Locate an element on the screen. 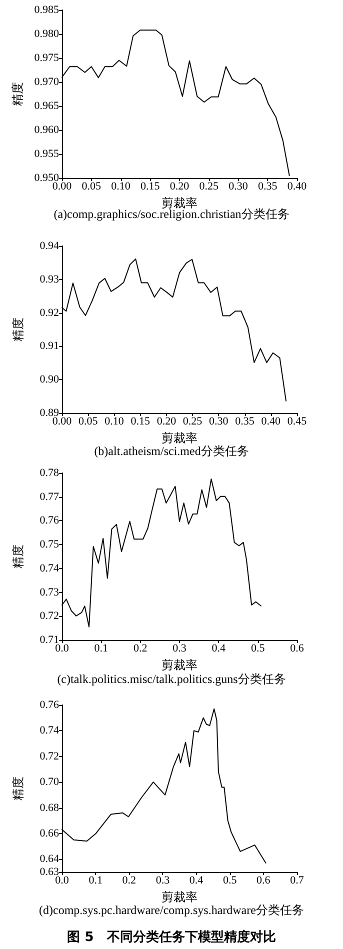 This screenshot has width=343, height=949. y-tick-label: 0.70 is located at coordinates (50, 782).